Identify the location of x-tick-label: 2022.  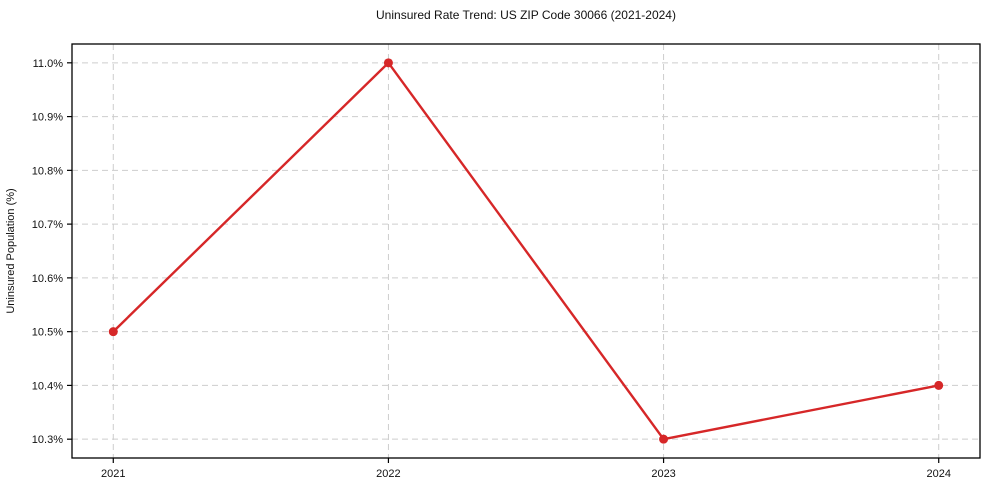
(388, 474).